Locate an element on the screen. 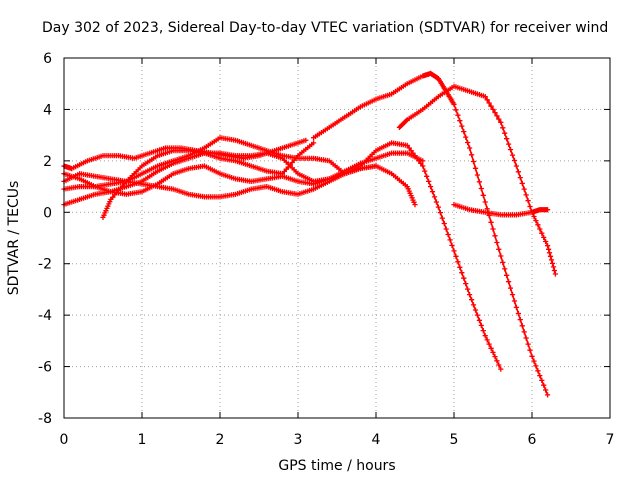  x-tick-label: 4 is located at coordinates (376, 440).